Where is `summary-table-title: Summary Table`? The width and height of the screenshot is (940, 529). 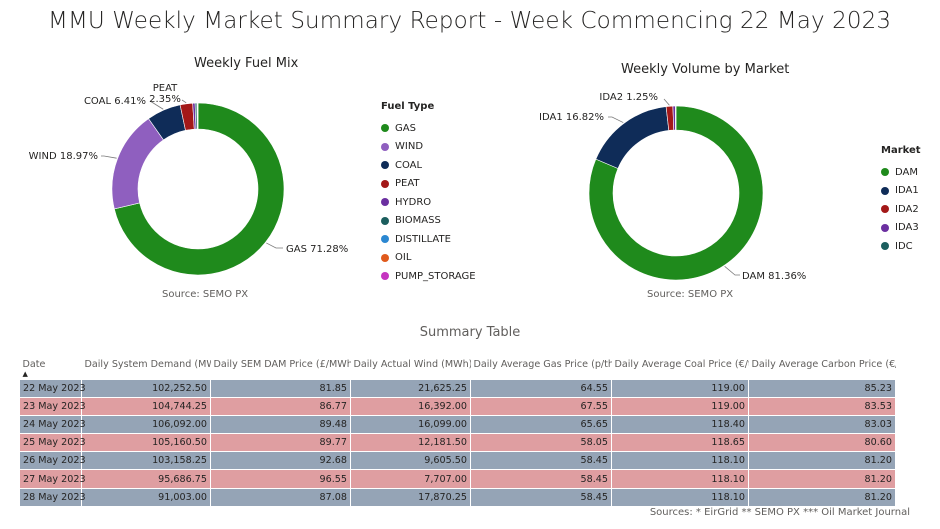
summary-table-title: Summary Table is located at coordinates (470, 332).